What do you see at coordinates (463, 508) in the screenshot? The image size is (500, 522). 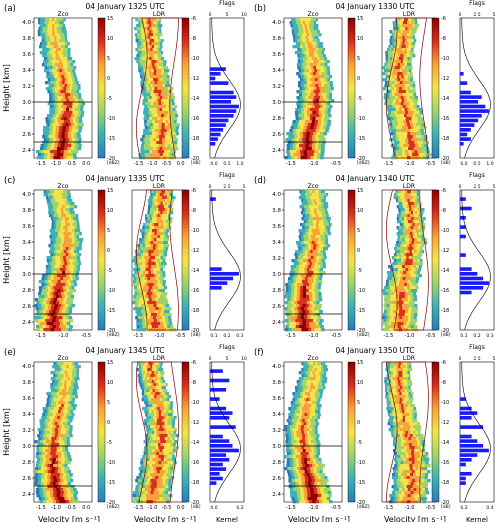 I see `flags-bottom-tick: 0.2` at bounding box center [463, 508].